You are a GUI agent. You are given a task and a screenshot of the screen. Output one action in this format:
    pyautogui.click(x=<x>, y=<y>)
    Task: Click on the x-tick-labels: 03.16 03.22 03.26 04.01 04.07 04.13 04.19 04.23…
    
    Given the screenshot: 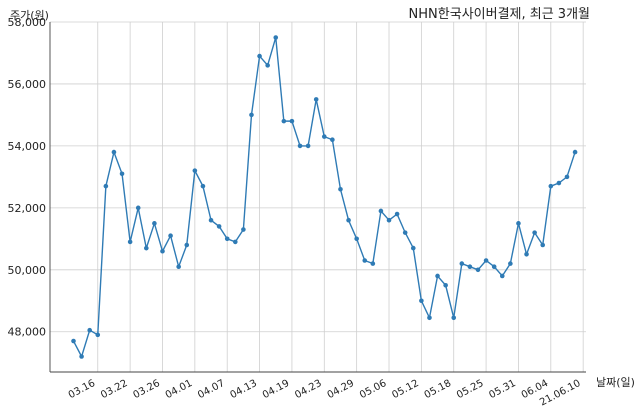 What is the action you would take?
    pyautogui.click(x=325, y=393)
    